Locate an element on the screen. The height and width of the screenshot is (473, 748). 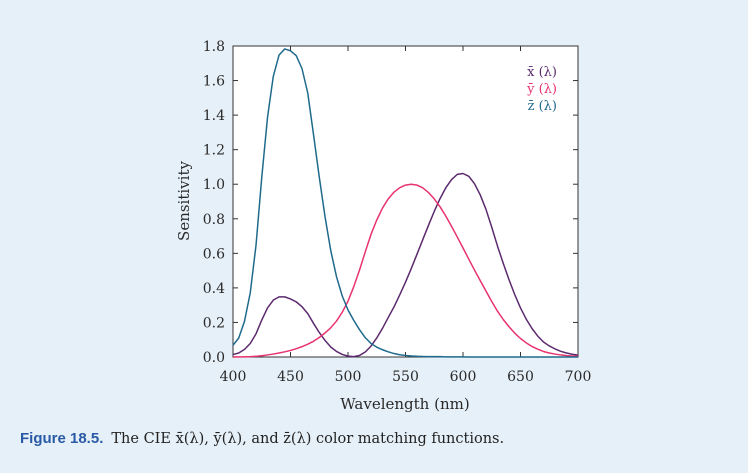
y-tick-label: 0.4 is located at coordinates (214, 289).